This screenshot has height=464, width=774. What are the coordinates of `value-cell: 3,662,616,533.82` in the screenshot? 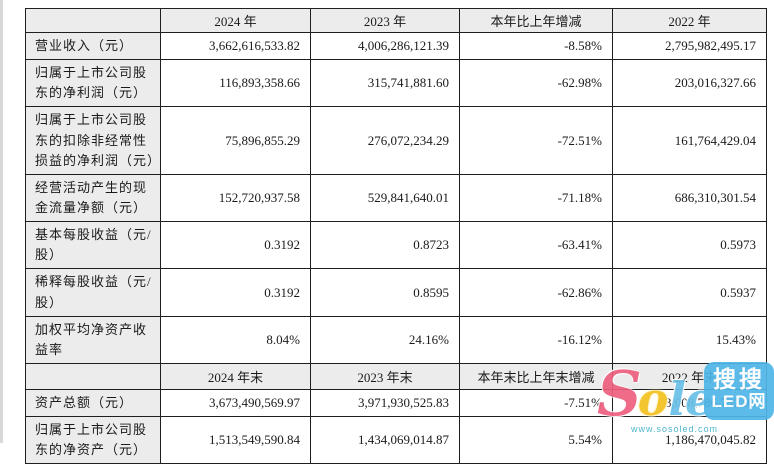 It's located at (235, 46).